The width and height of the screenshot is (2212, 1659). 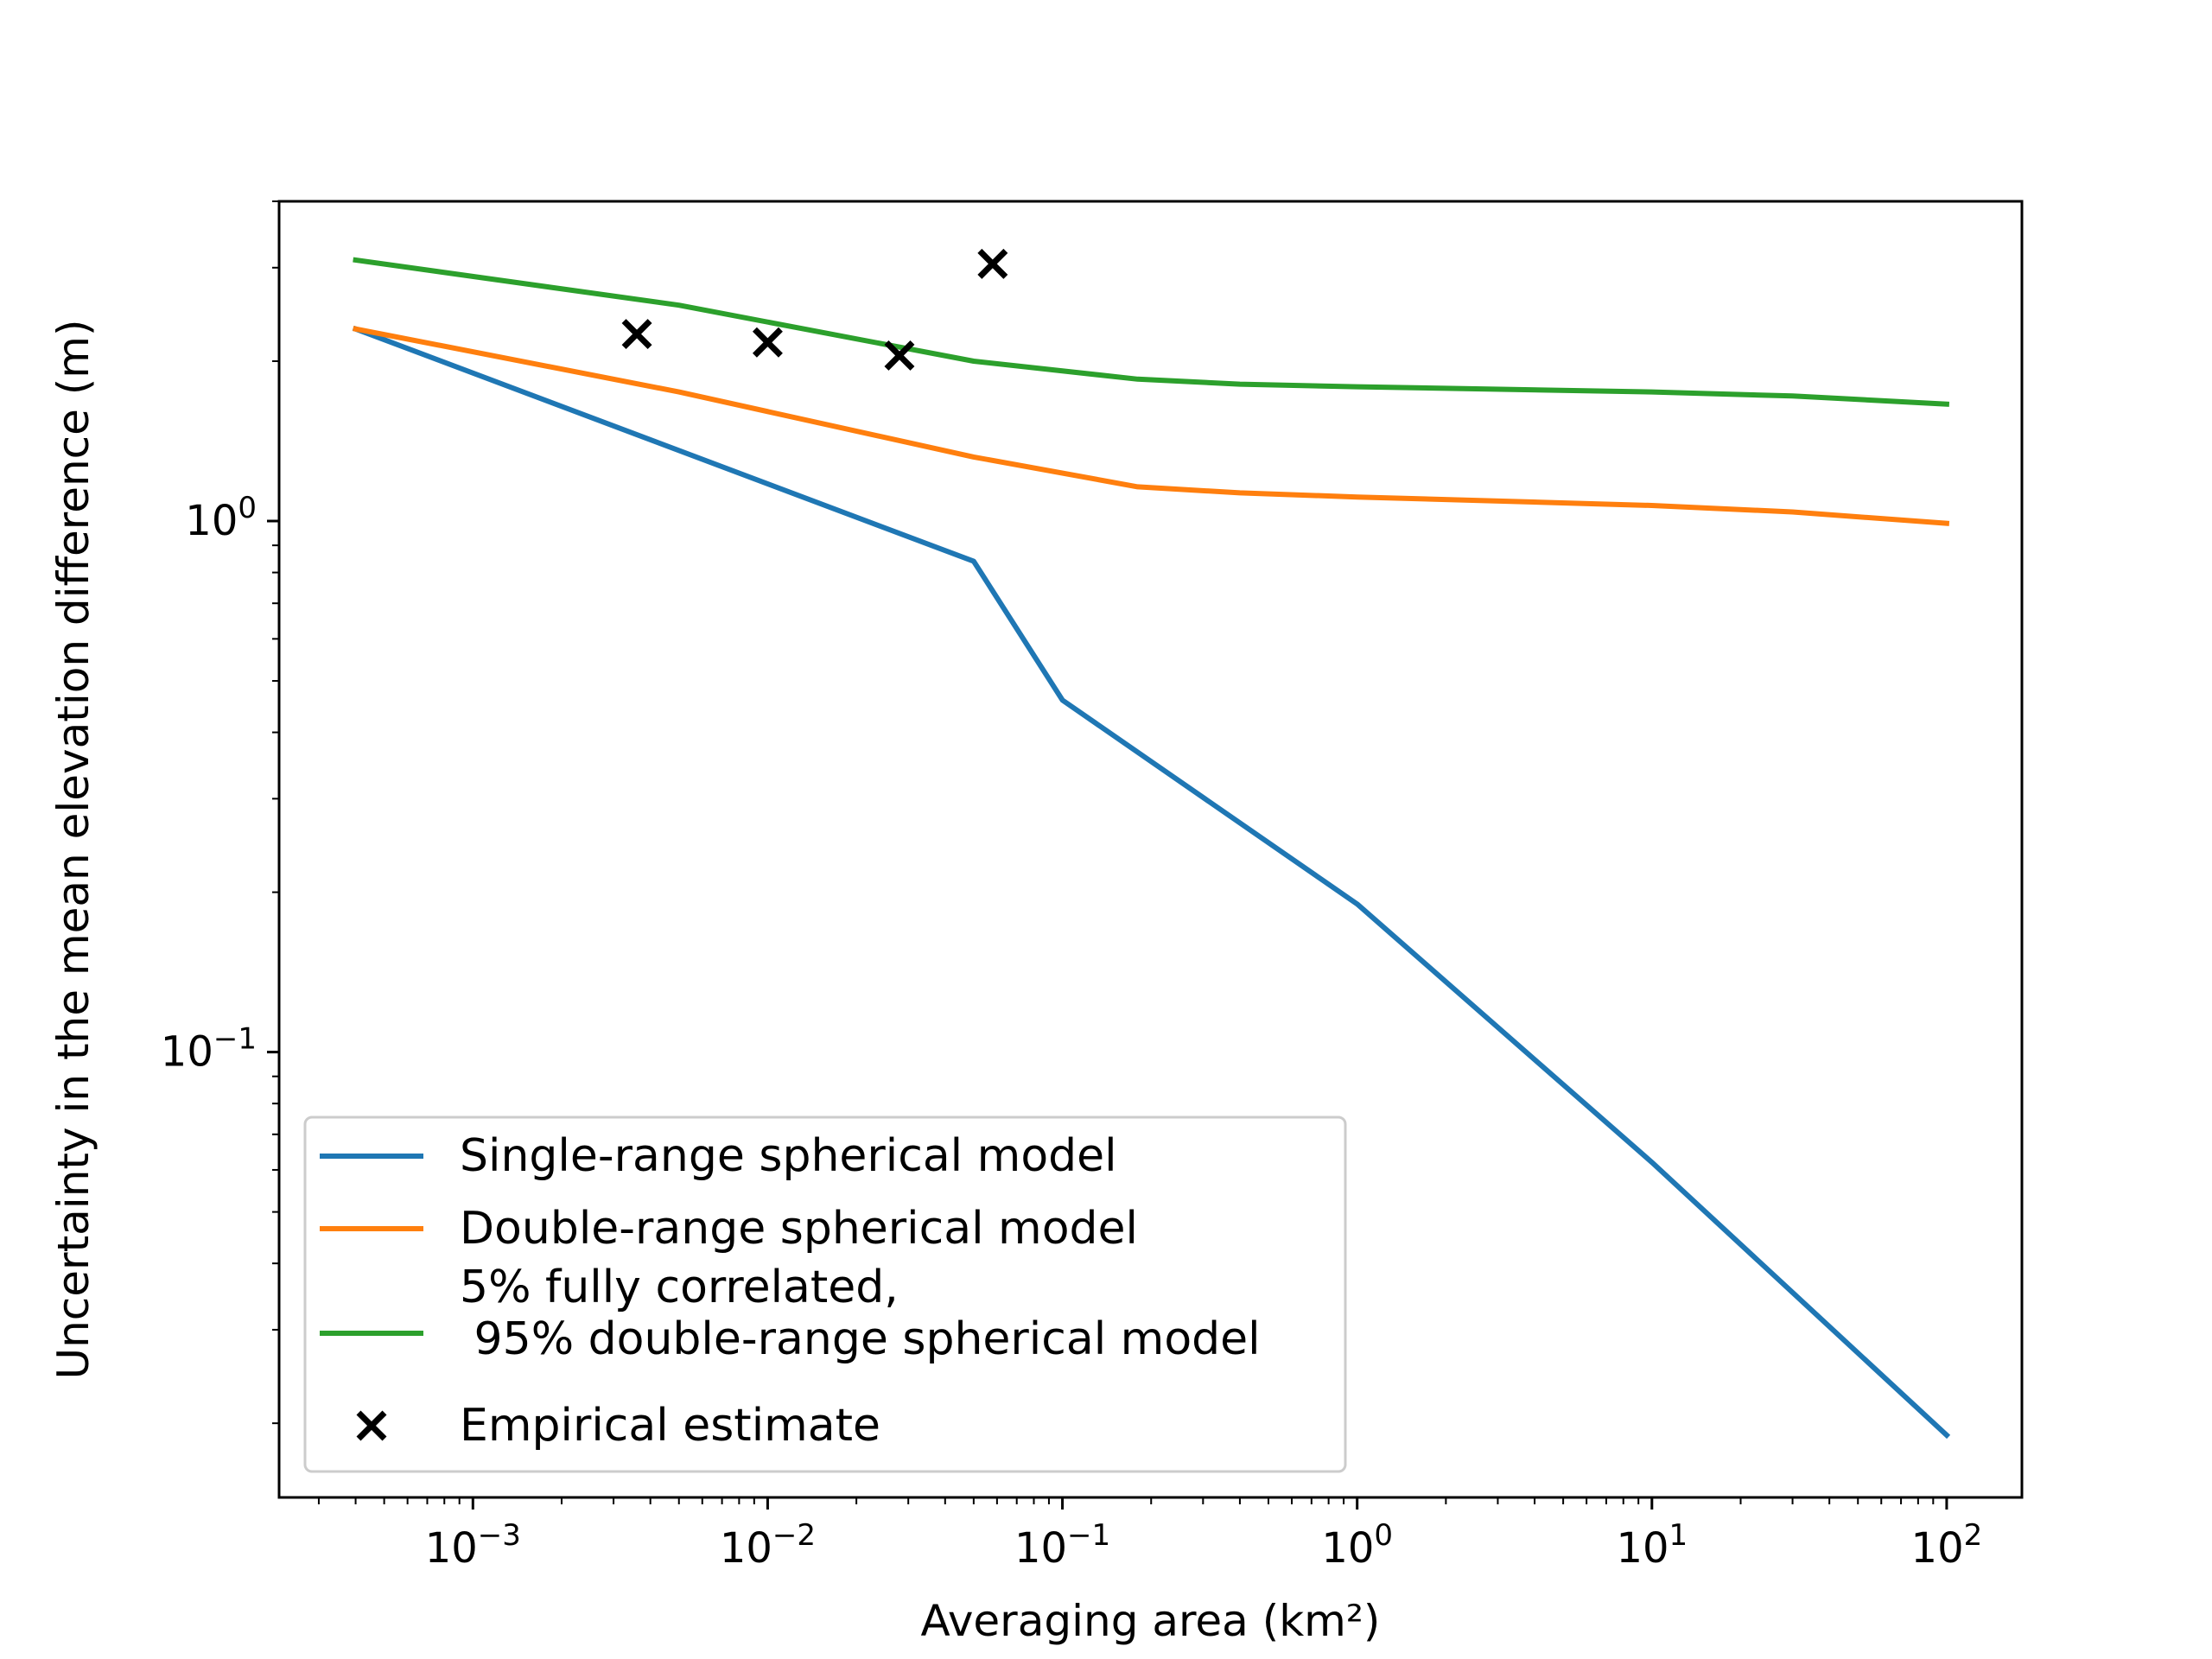 I want to click on x-tick-label: 10⁻¹, so click(x=1062, y=1545).